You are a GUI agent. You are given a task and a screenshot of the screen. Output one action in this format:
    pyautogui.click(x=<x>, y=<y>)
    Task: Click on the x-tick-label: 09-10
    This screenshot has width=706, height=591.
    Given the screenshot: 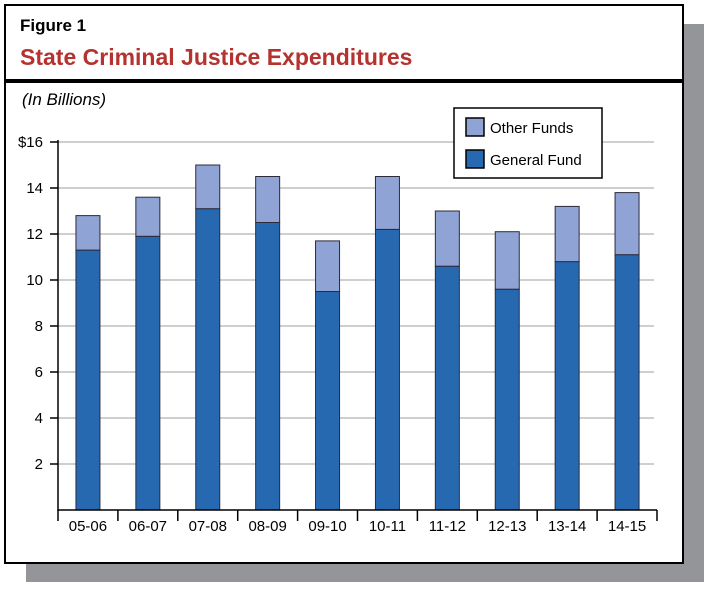 What is the action you would take?
    pyautogui.click(x=327, y=526)
    